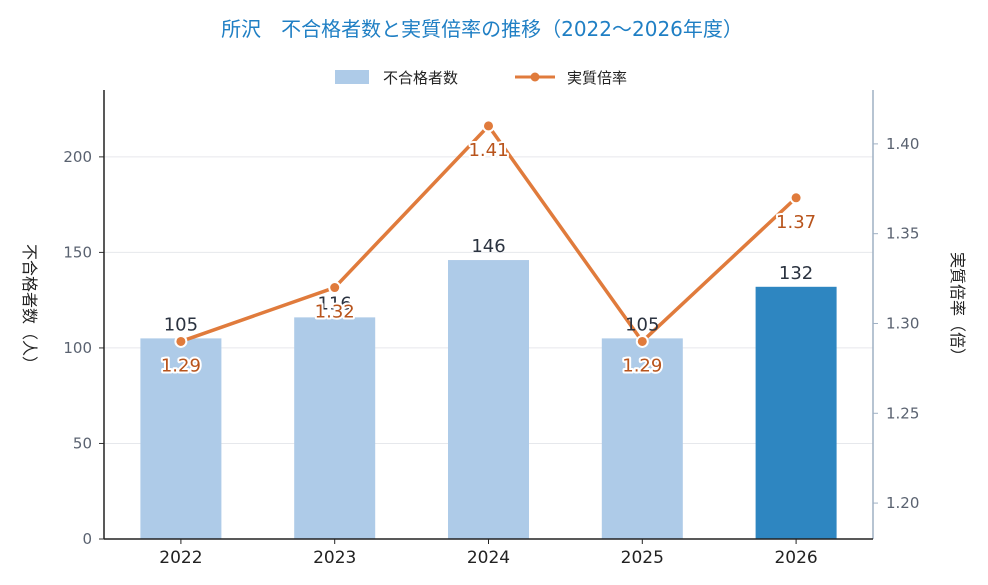 The height and width of the screenshot is (585, 988). Describe the element at coordinates (488, 150) in the screenshot. I see `rate-value-label: 1.41` at that location.